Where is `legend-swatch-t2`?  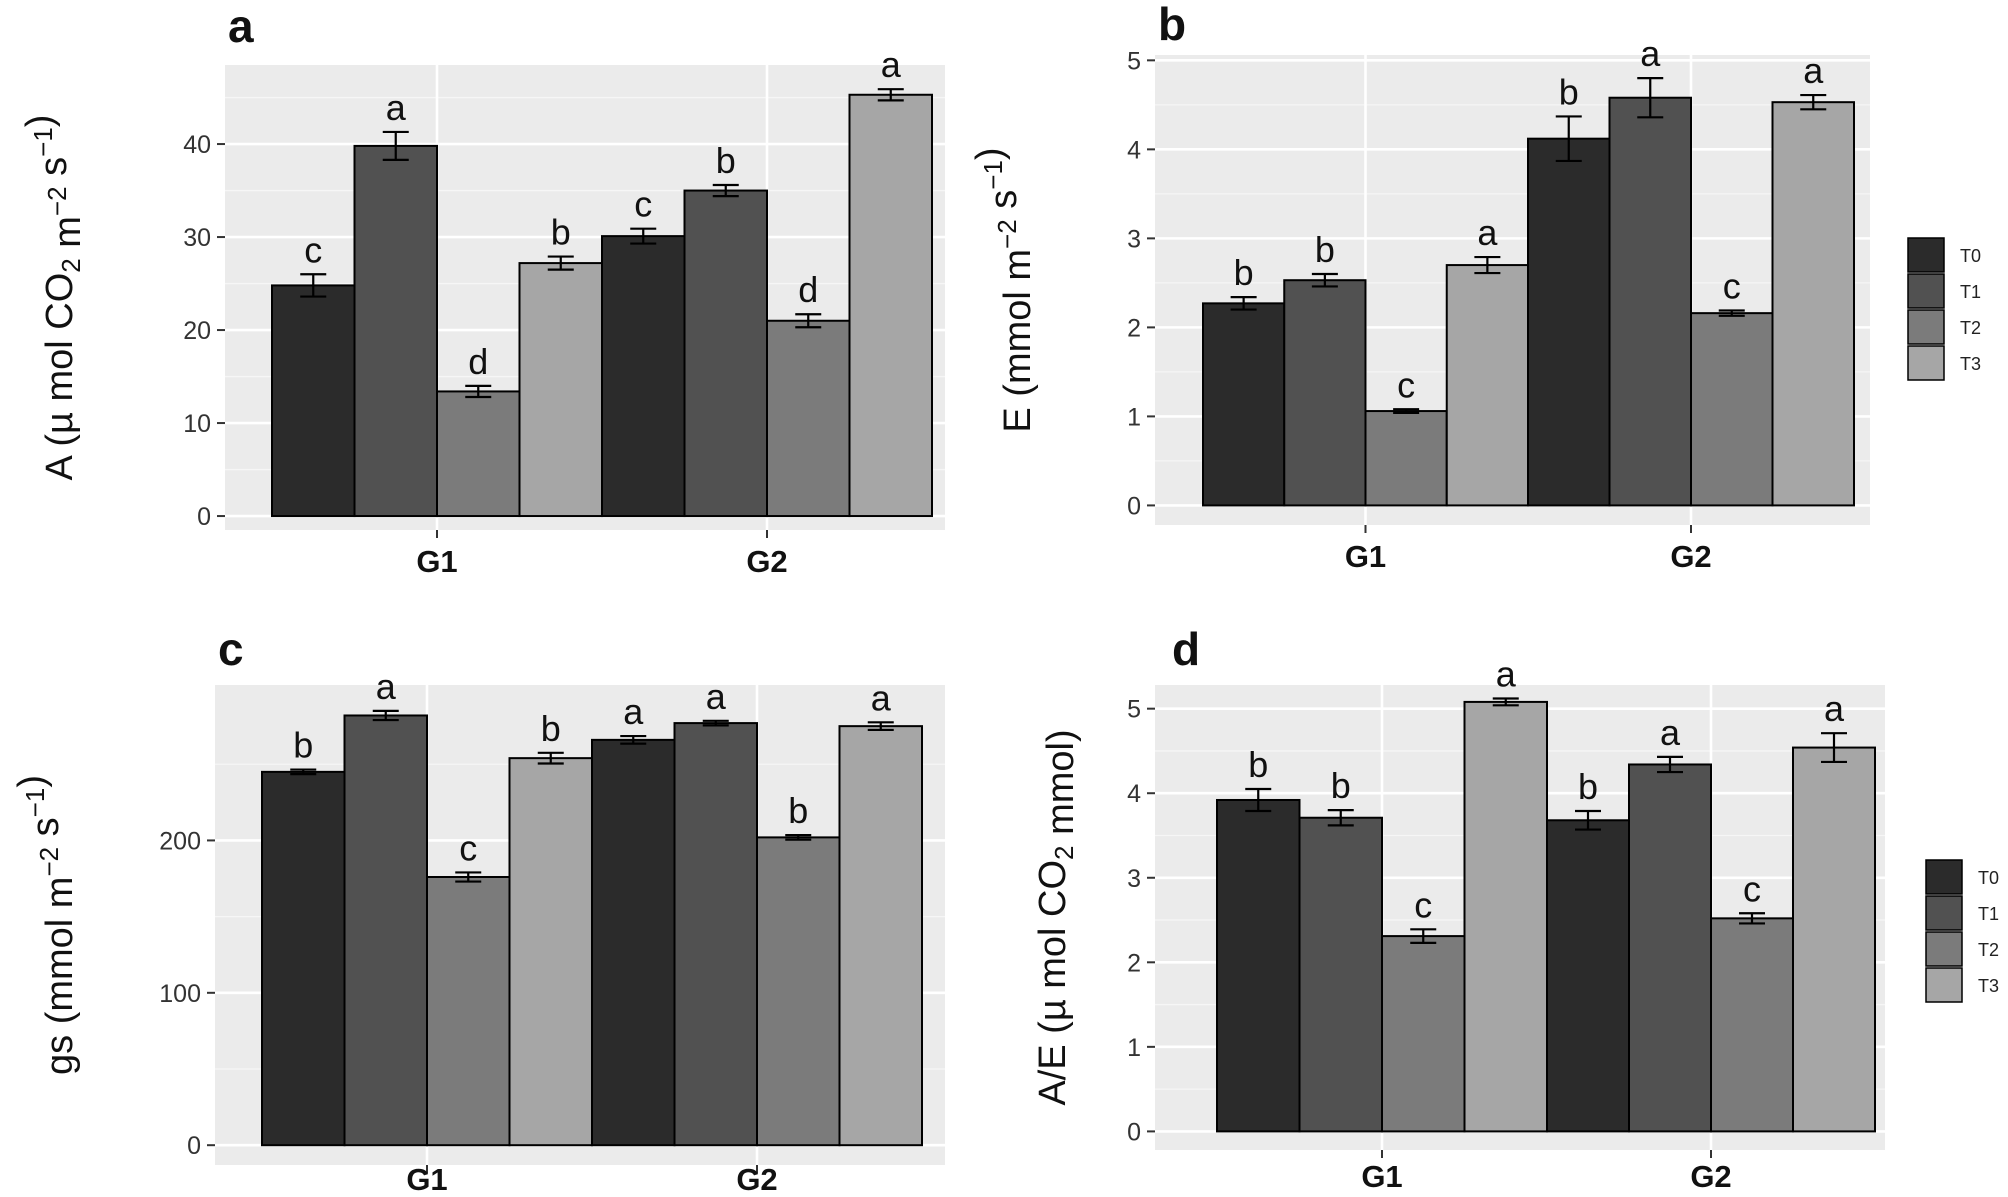 legend-swatch-t2 is located at coordinates (1926, 327).